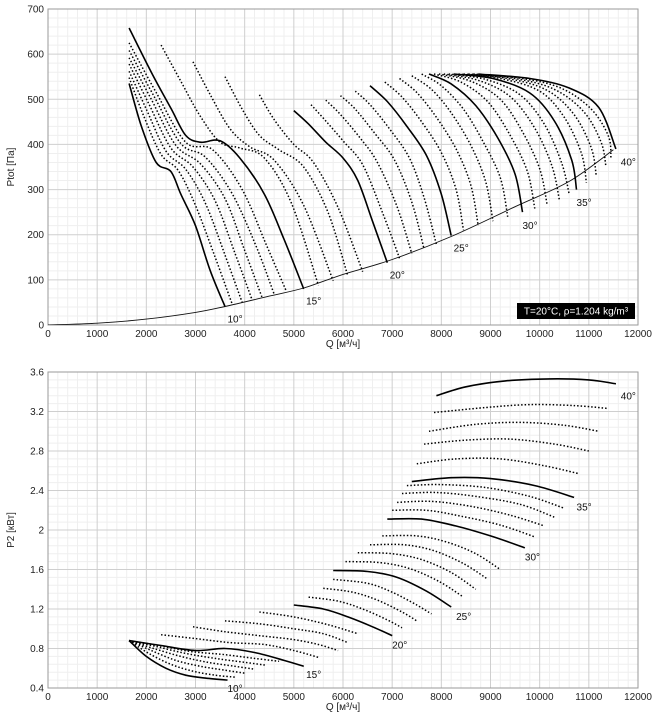 Image resolution: width=662 pixels, height=714 pixels. What do you see at coordinates (11, 166) in the screenshot?
I see `y-axis-label: Ptot [Па]` at bounding box center [11, 166].